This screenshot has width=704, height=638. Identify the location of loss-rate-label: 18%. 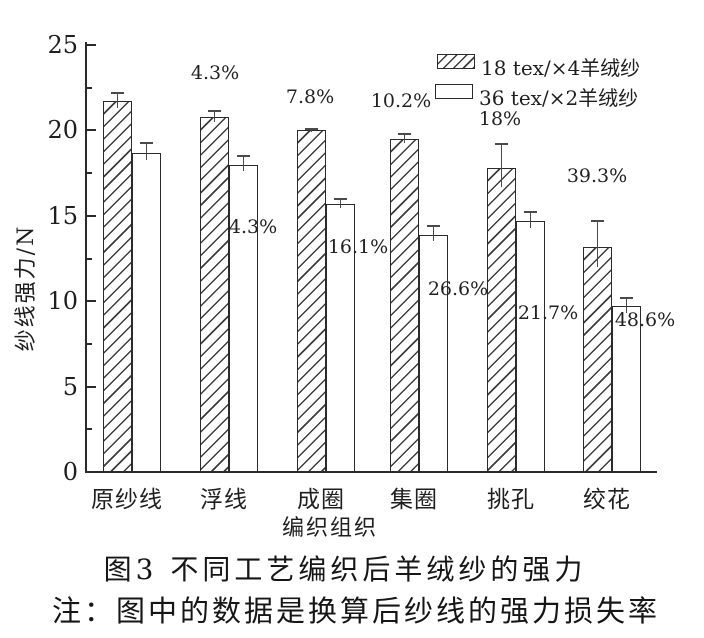
(500, 119).